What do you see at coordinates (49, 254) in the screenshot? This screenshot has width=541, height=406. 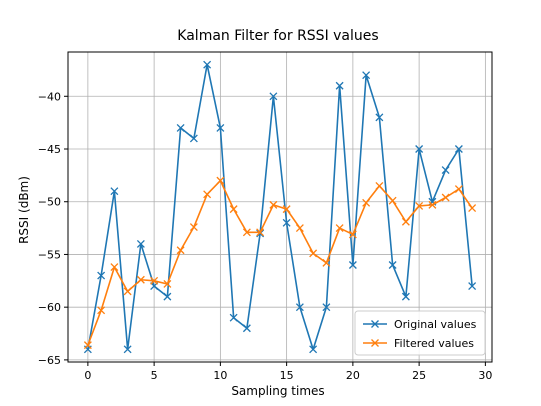 I see `y-tick-label: −55` at bounding box center [49, 254].